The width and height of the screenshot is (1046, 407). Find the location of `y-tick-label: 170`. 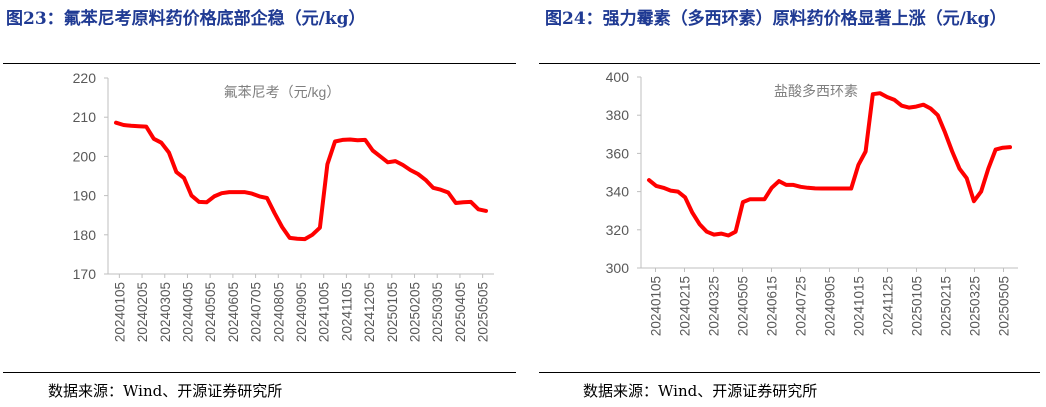

y-tick-label: 170 is located at coordinates (85, 274).